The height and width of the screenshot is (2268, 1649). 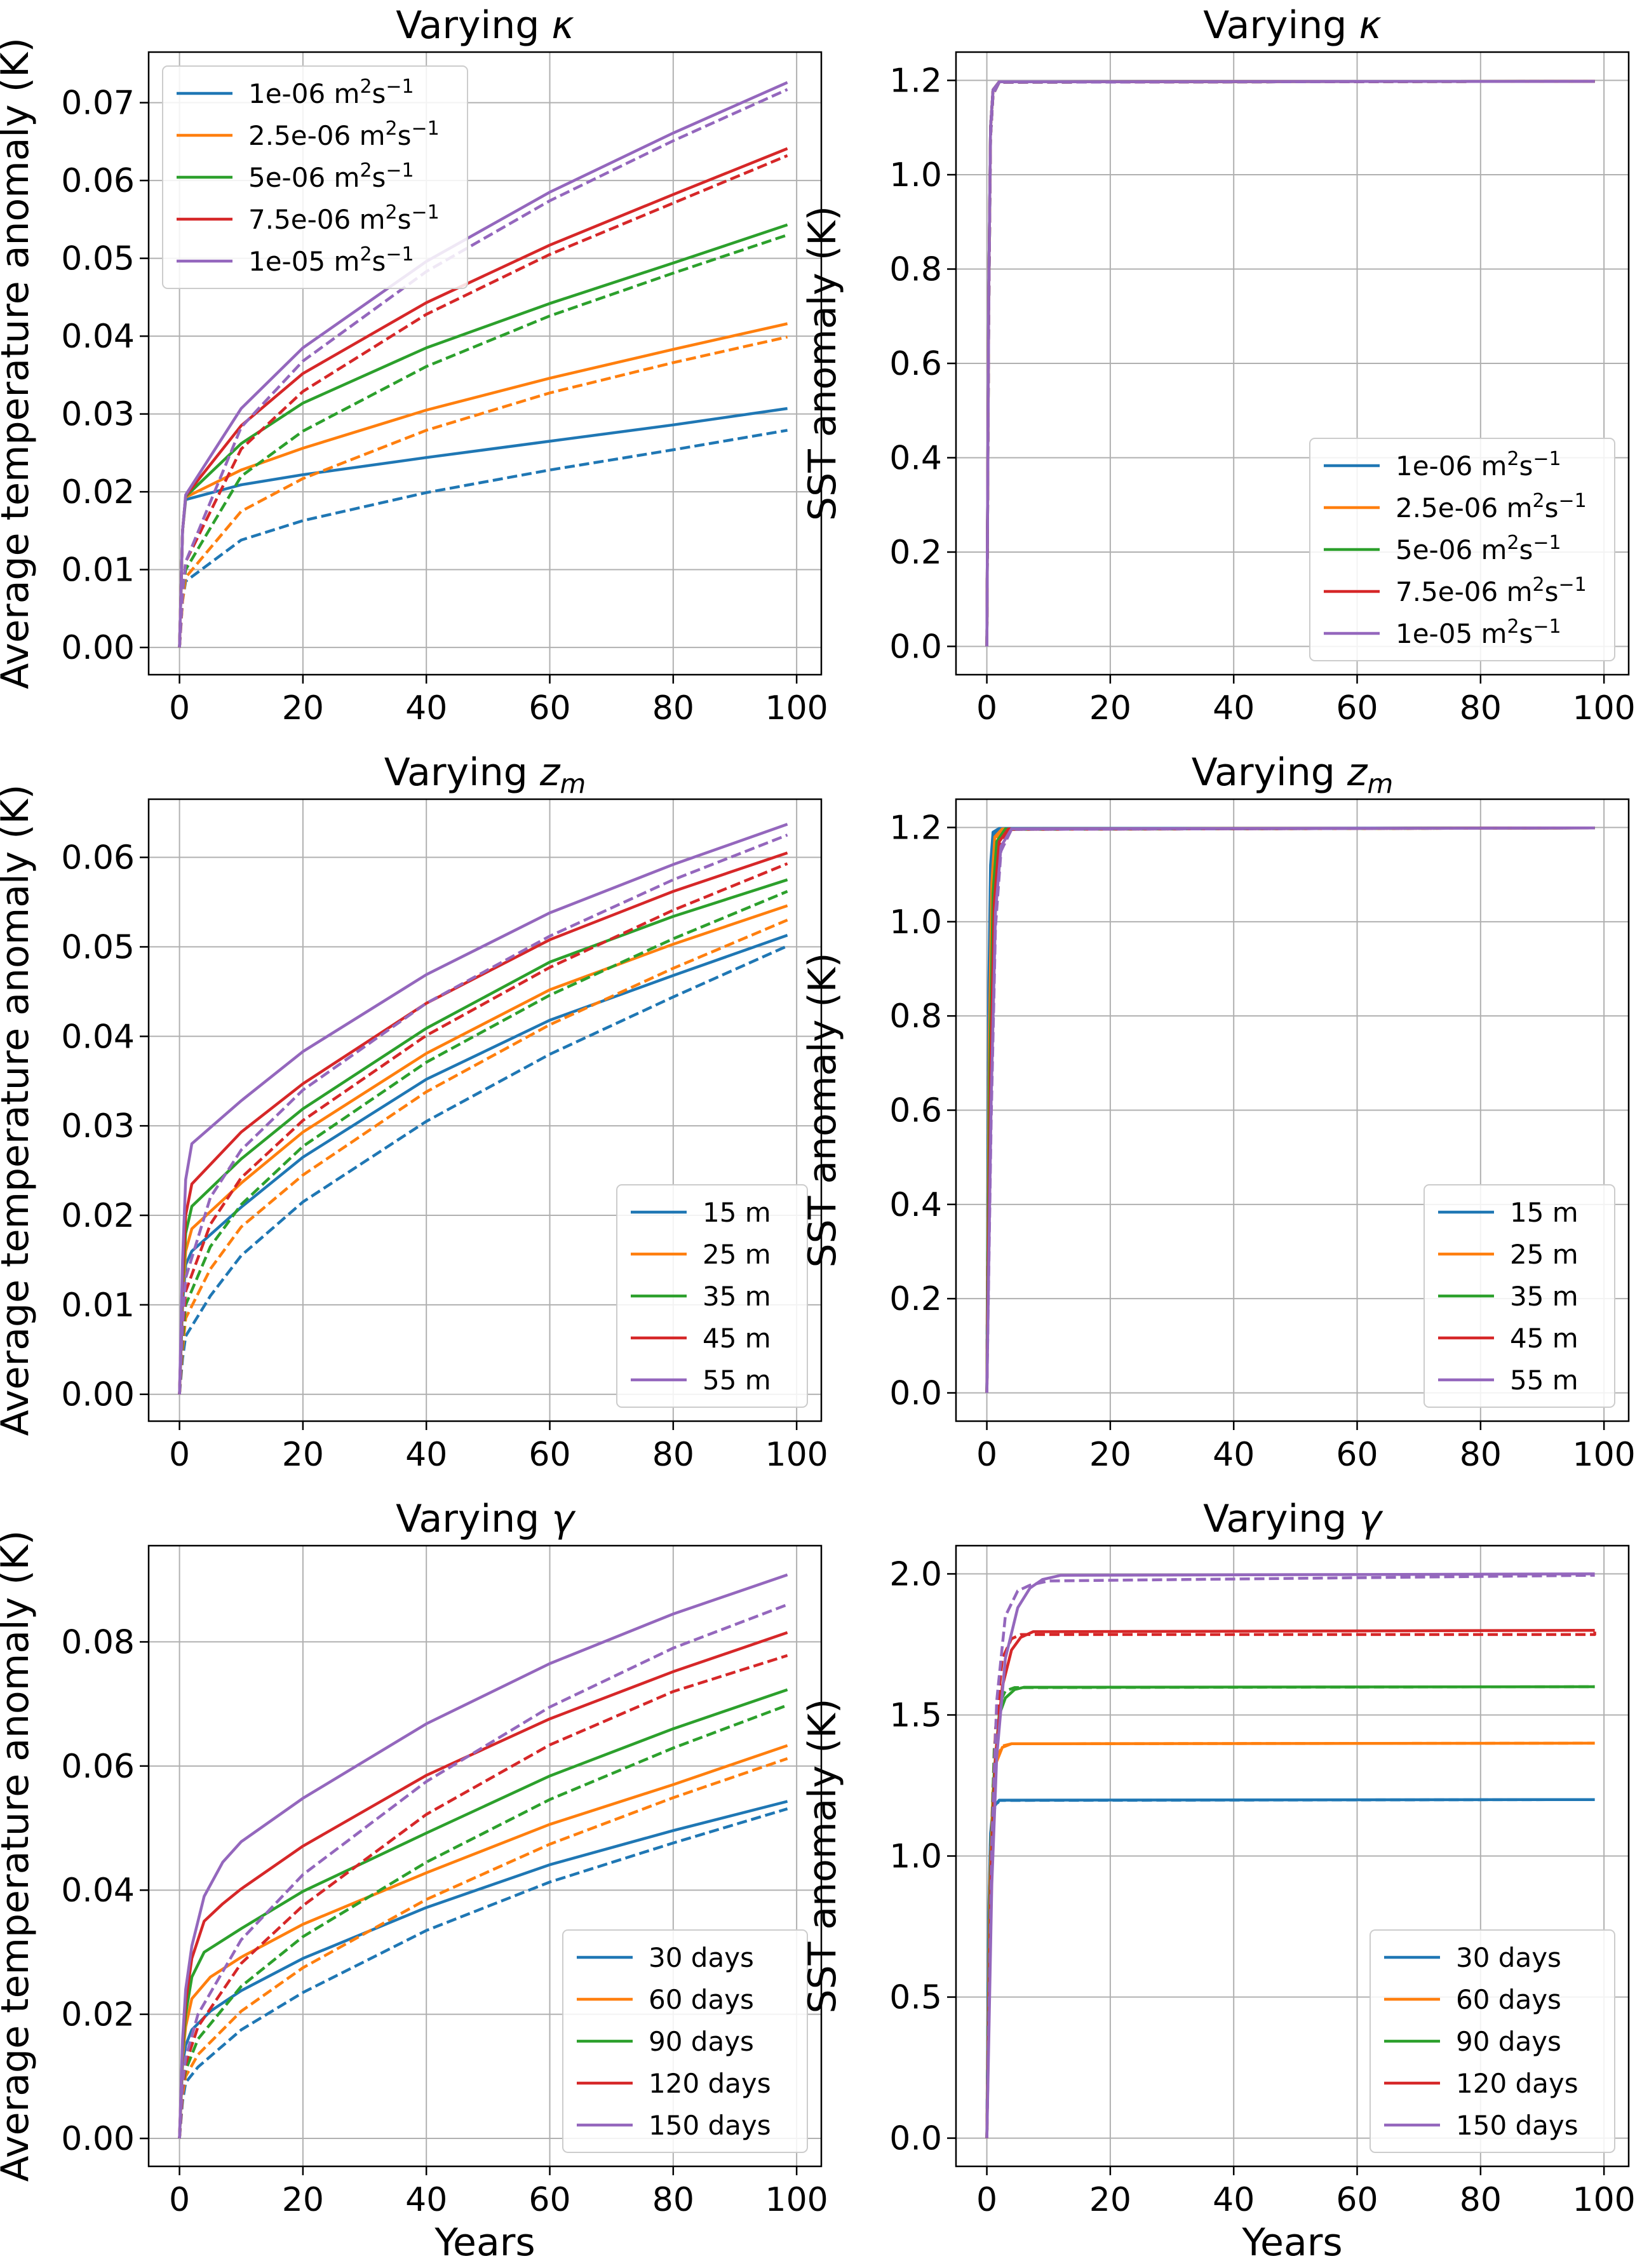 What do you see at coordinates (98, 103) in the screenshot?
I see `y-tick-label: 0.07` at bounding box center [98, 103].